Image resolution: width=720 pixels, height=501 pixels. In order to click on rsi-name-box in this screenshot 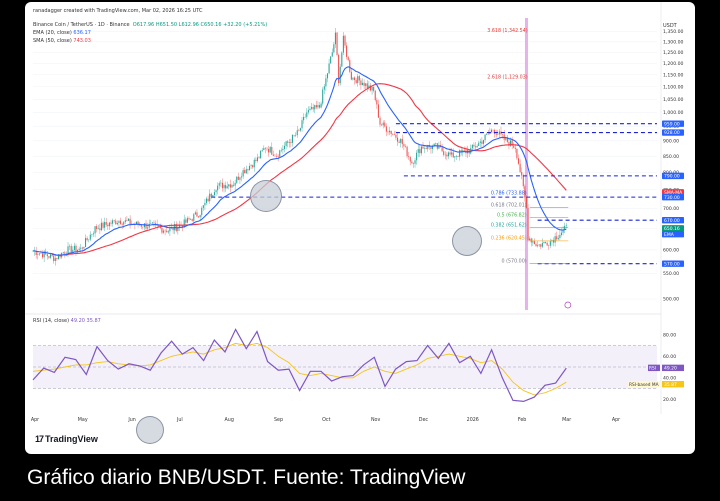, I will do `click(644, 384)`.